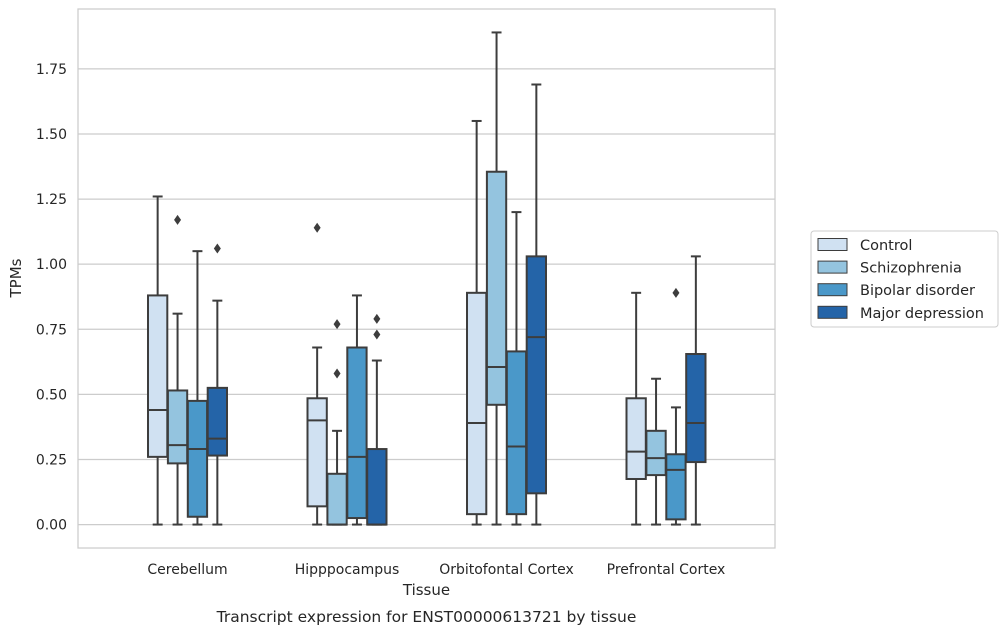  I want to click on y-axis-label: TPMs, so click(16, 278).